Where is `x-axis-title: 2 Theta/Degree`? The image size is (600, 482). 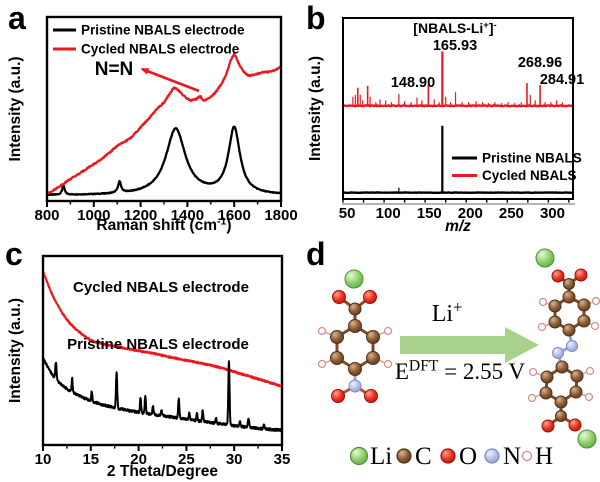 x-axis-title: 2 Theta/Degree is located at coordinates (163, 471).